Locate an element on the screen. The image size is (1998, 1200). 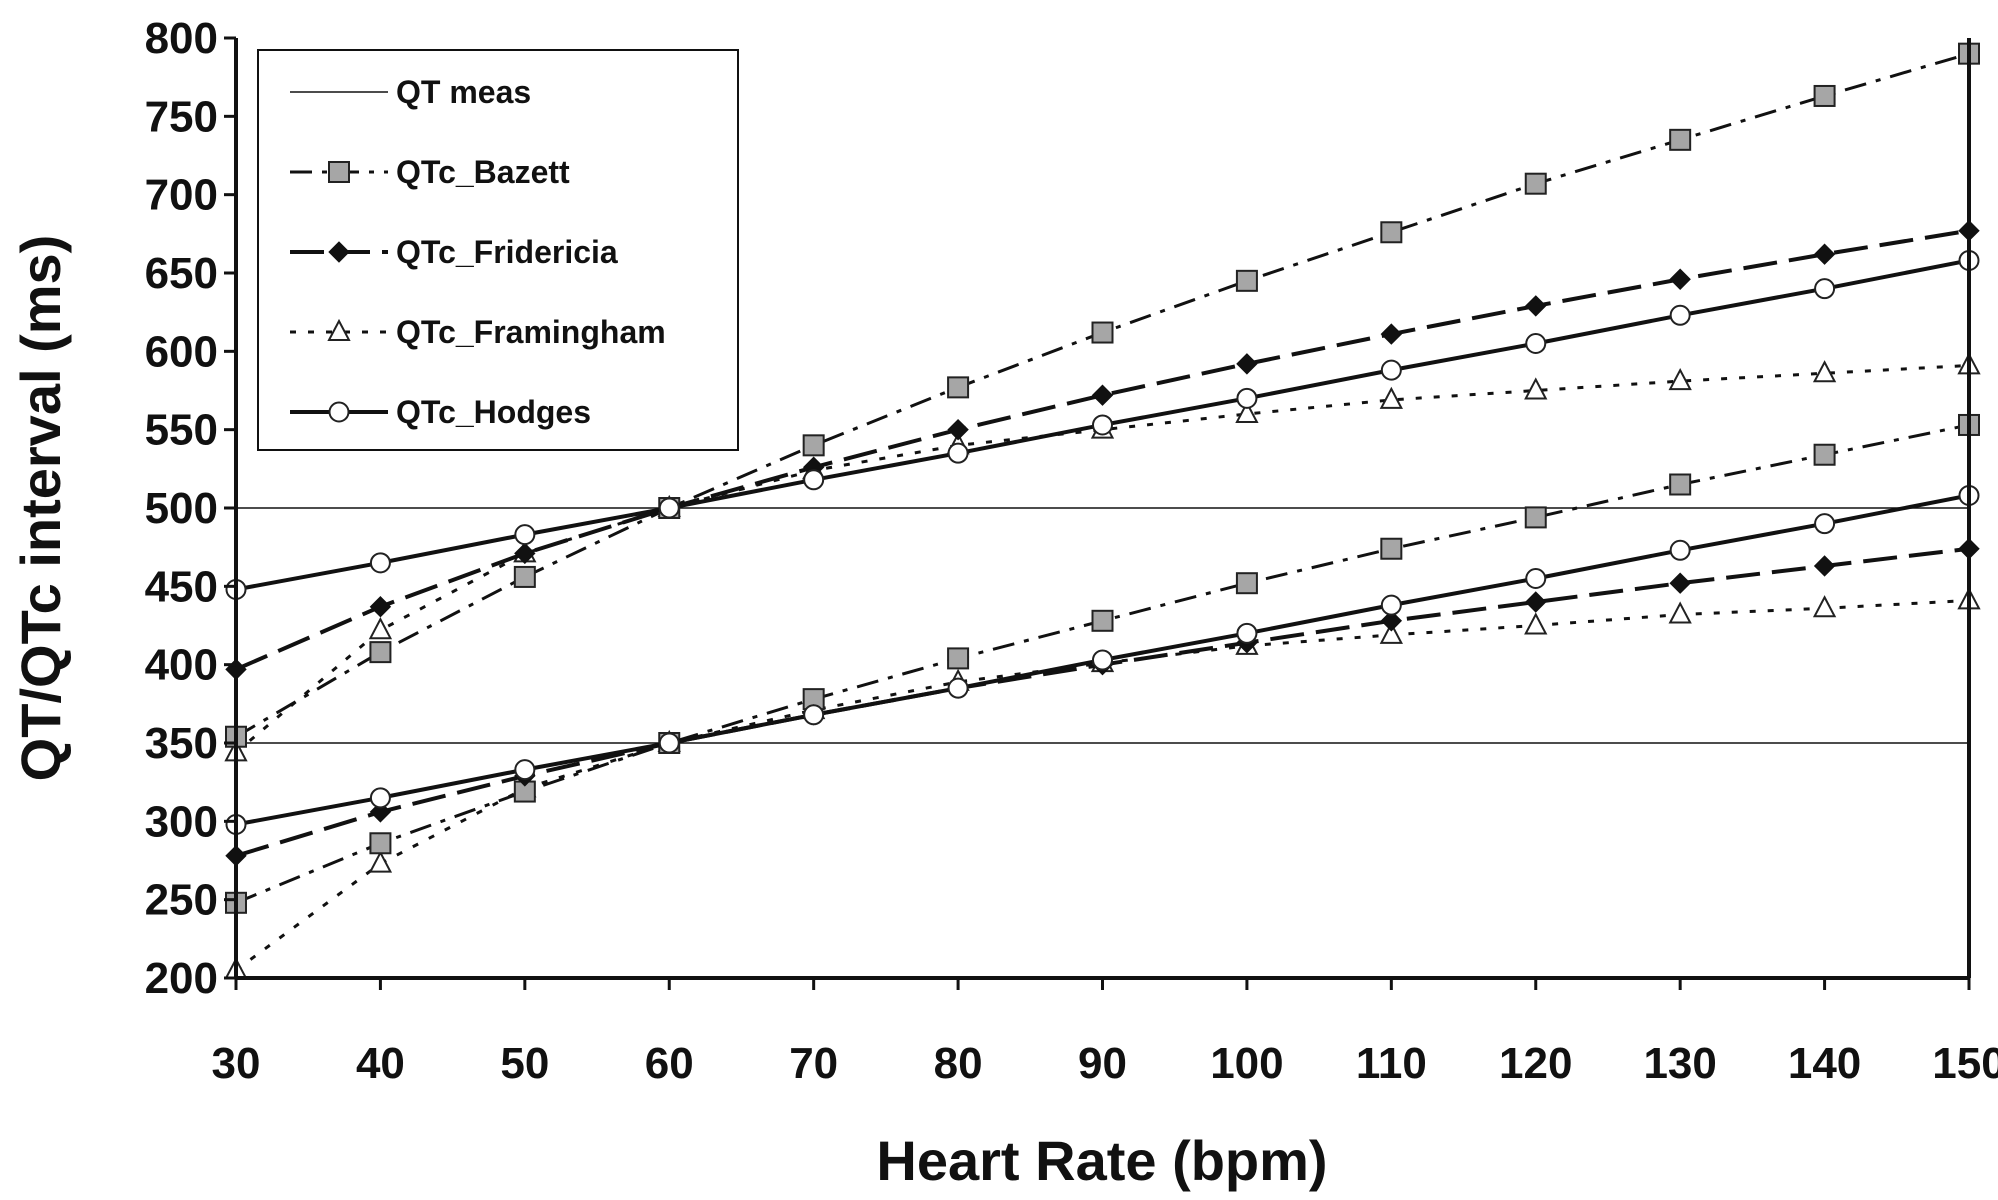
legend-item-qtc-fridericia: QTc_Fridericia is located at coordinates (454, 252).